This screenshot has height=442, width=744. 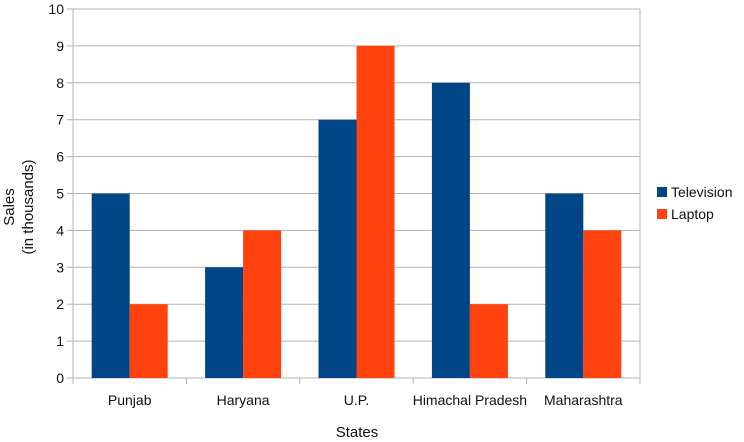 What do you see at coordinates (60, 120) in the screenshot?
I see `y-tick-label: 7` at bounding box center [60, 120].